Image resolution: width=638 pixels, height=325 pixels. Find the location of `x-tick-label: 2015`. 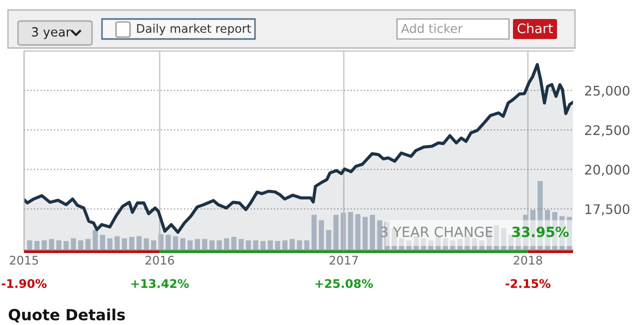

x-tick-label: 2015 is located at coordinates (24, 260).